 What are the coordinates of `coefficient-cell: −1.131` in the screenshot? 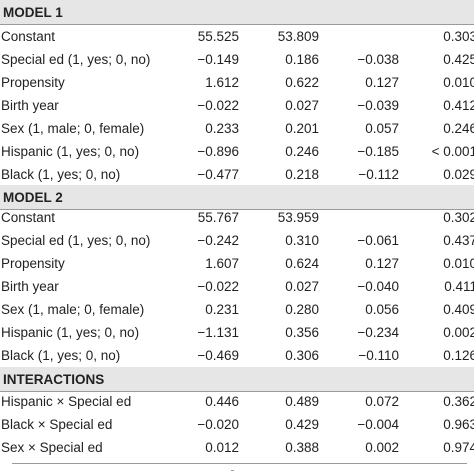 It's located at (218, 332).